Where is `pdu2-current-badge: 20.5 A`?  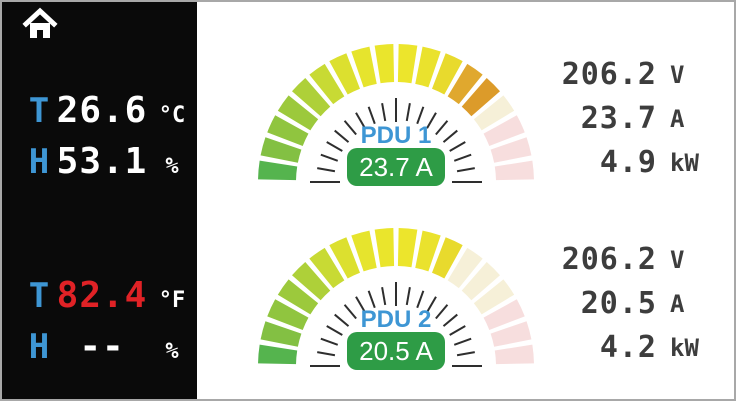 pdu2-current-badge: 20.5 A is located at coordinates (396, 351).